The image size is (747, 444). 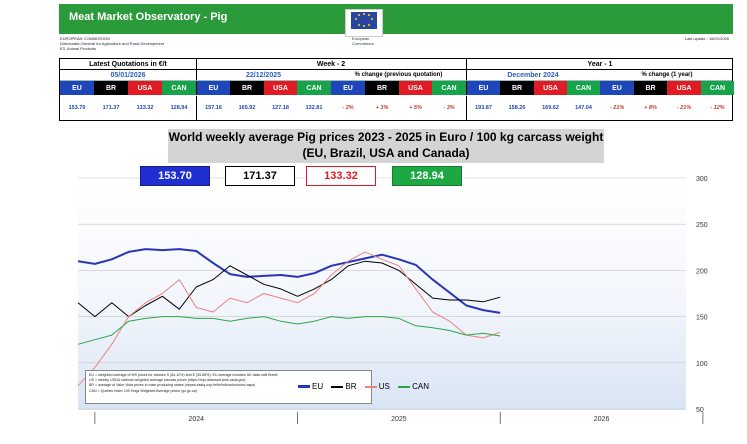 I want to click on year-eu-value: 193.87, so click(x=483, y=108).